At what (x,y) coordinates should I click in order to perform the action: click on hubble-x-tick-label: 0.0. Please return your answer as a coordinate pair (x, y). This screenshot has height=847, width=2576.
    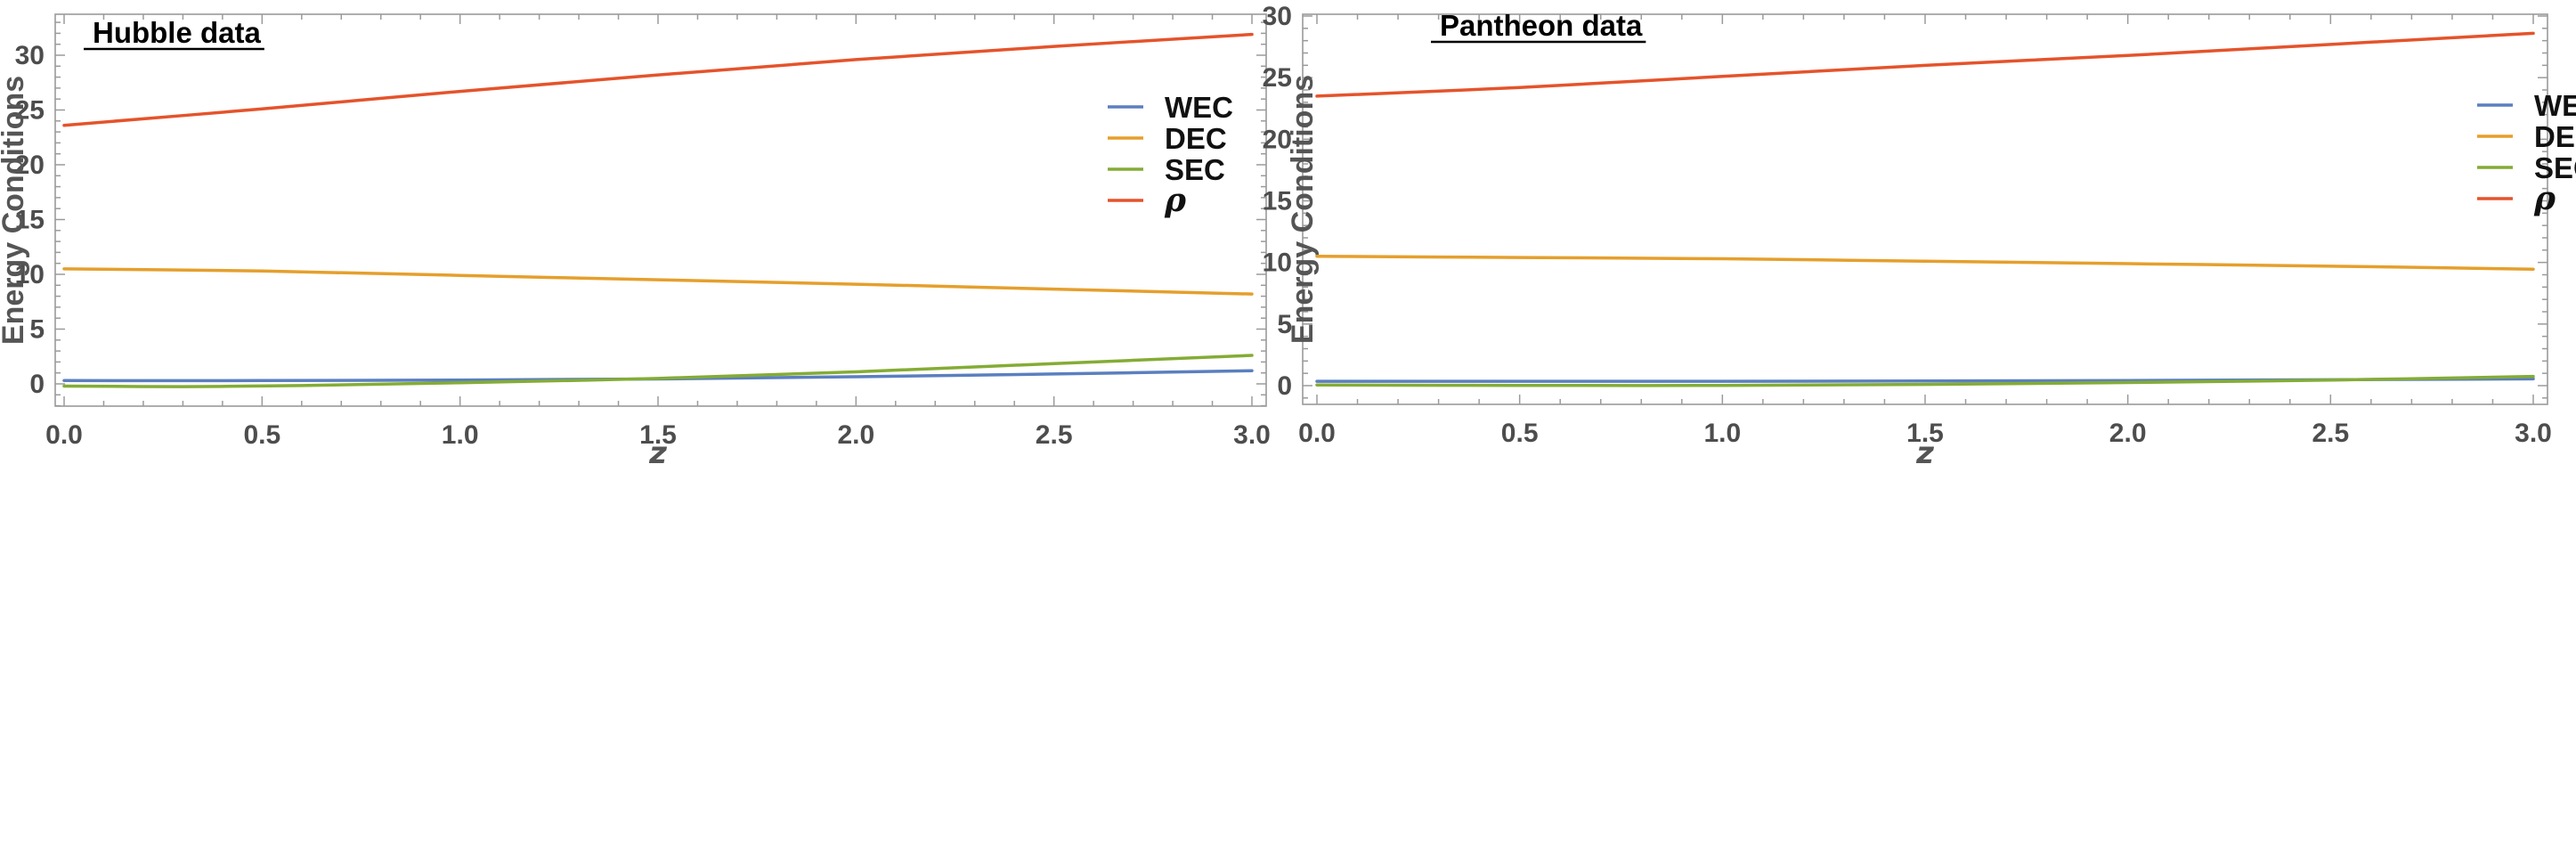
    Looking at the image, I should click on (64, 435).